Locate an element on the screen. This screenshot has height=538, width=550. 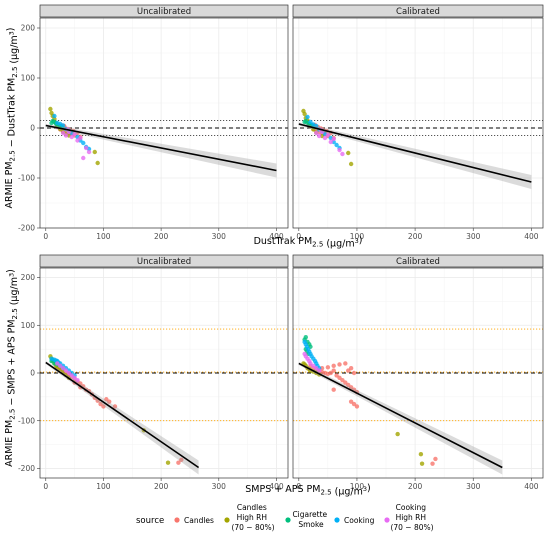
legend-label-candles-line3: (70 − 80%) is located at coordinates (252, 527).